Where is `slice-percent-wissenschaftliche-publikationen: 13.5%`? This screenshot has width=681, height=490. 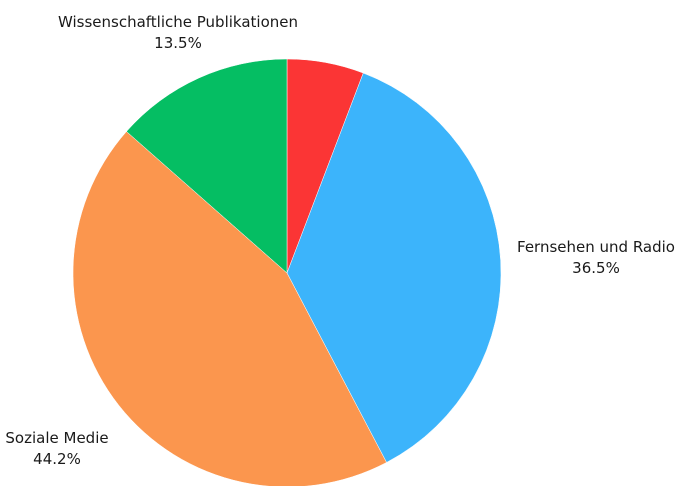
slice-percent-wissenschaftliche-publikationen: 13.5% is located at coordinates (178, 43).